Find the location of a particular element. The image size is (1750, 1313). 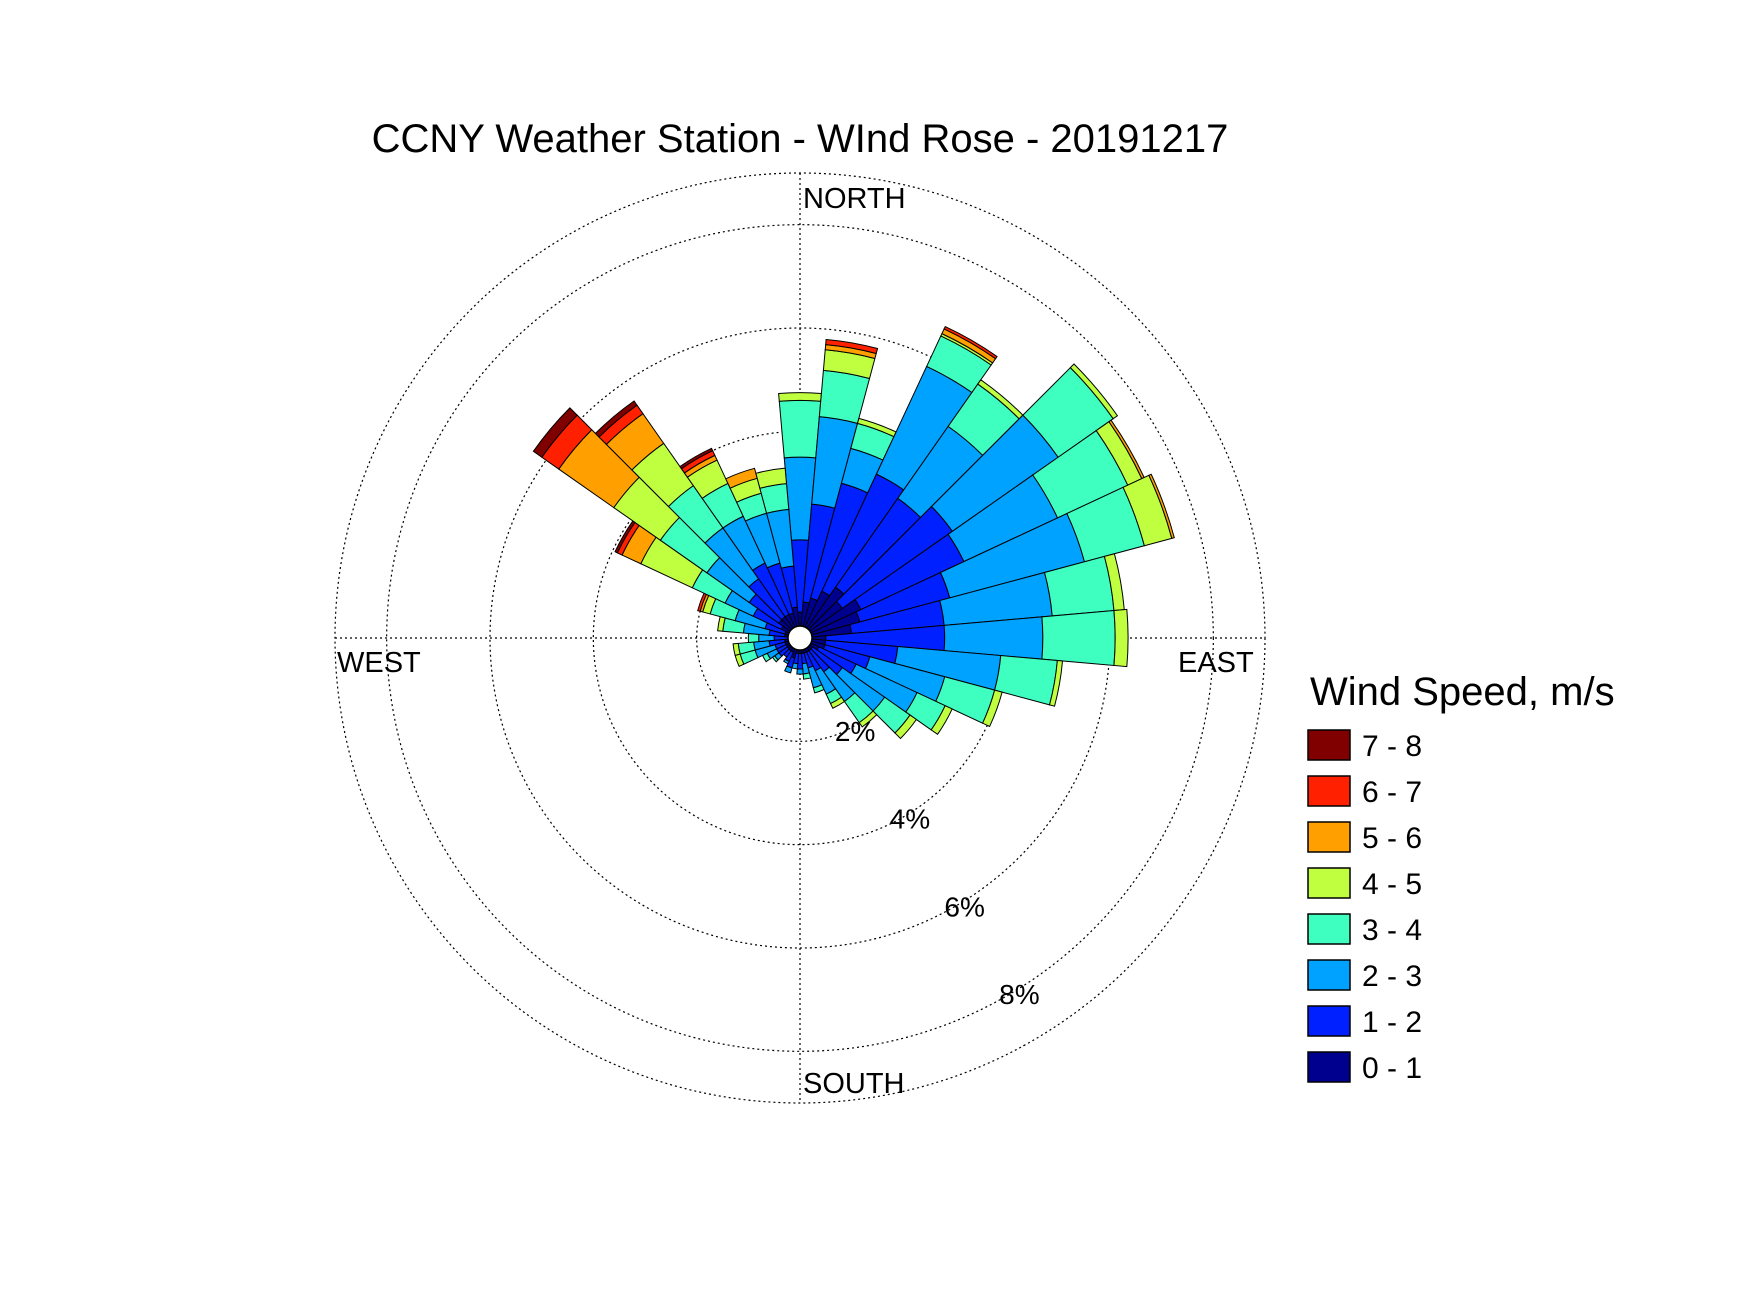

legend-label: 5 - 6 is located at coordinates (1392, 838).